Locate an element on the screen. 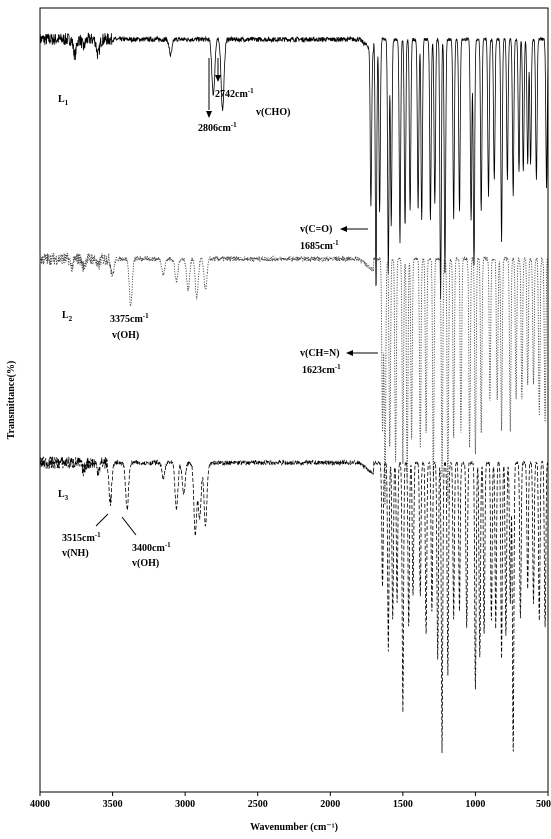  annotation-v-oh-l2: v(OH) is located at coordinates (125, 335).